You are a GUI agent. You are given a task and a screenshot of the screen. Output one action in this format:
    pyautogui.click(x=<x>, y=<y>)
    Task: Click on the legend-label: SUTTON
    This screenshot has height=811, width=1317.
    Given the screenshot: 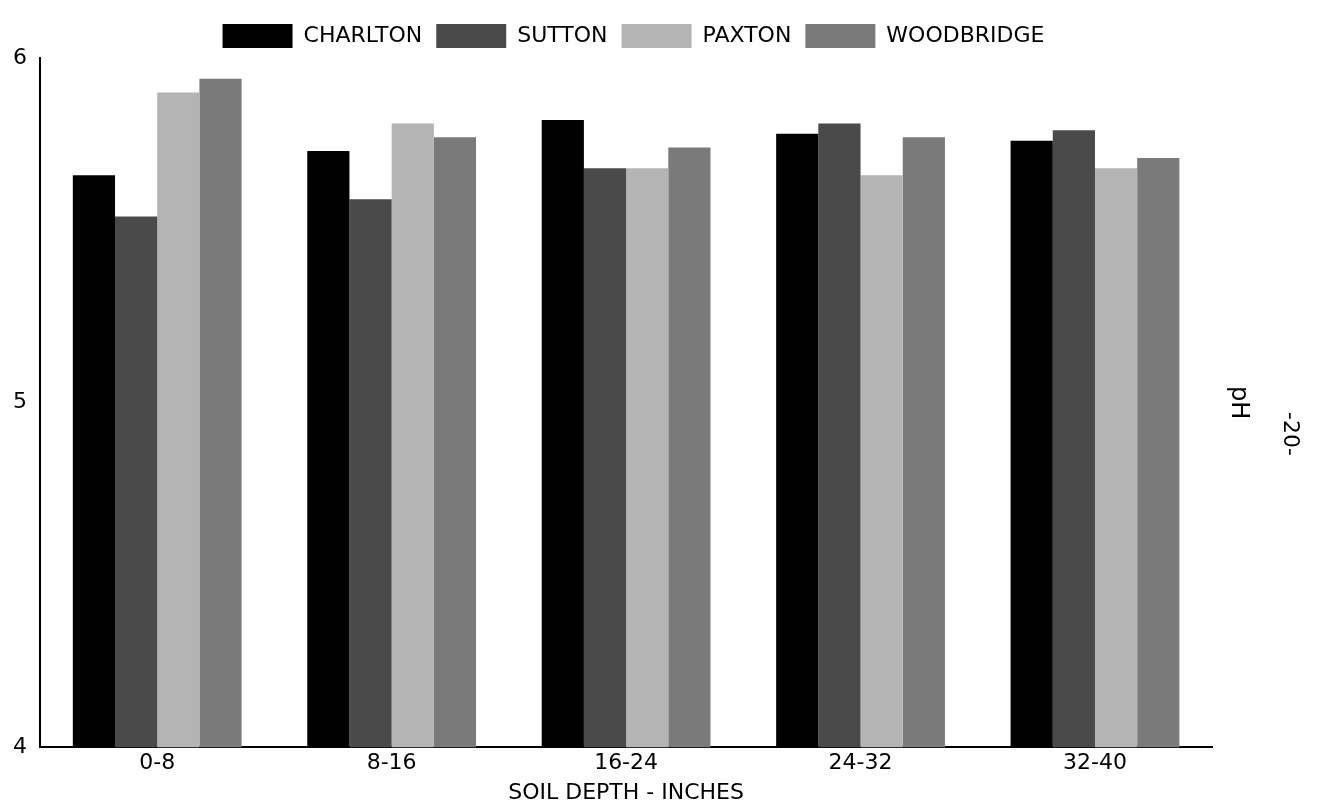 What is the action you would take?
    pyautogui.click(x=562, y=34)
    